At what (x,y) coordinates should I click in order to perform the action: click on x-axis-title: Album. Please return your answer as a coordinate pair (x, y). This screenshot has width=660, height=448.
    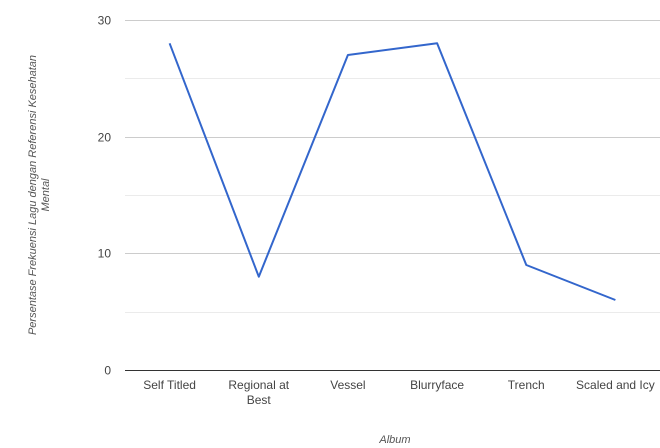
    Looking at the image, I should click on (394, 440).